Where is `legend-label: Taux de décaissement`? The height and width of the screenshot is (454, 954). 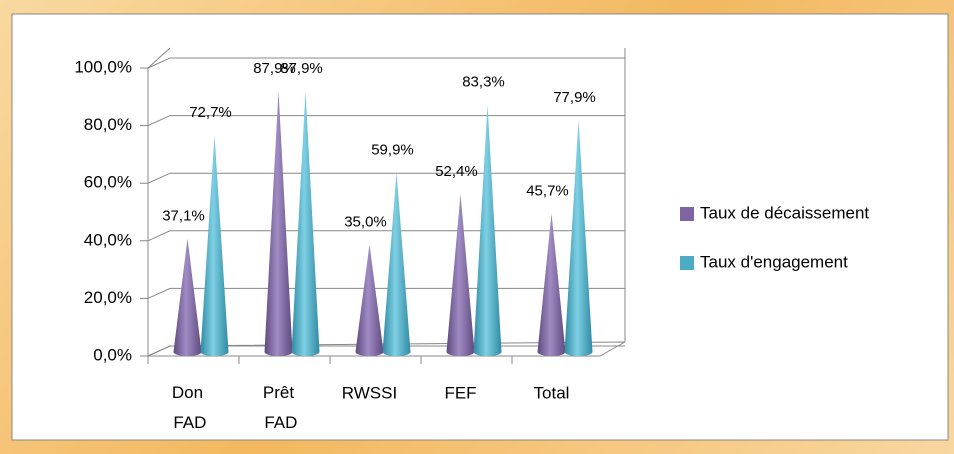 legend-label: Taux de décaissement is located at coordinates (784, 212).